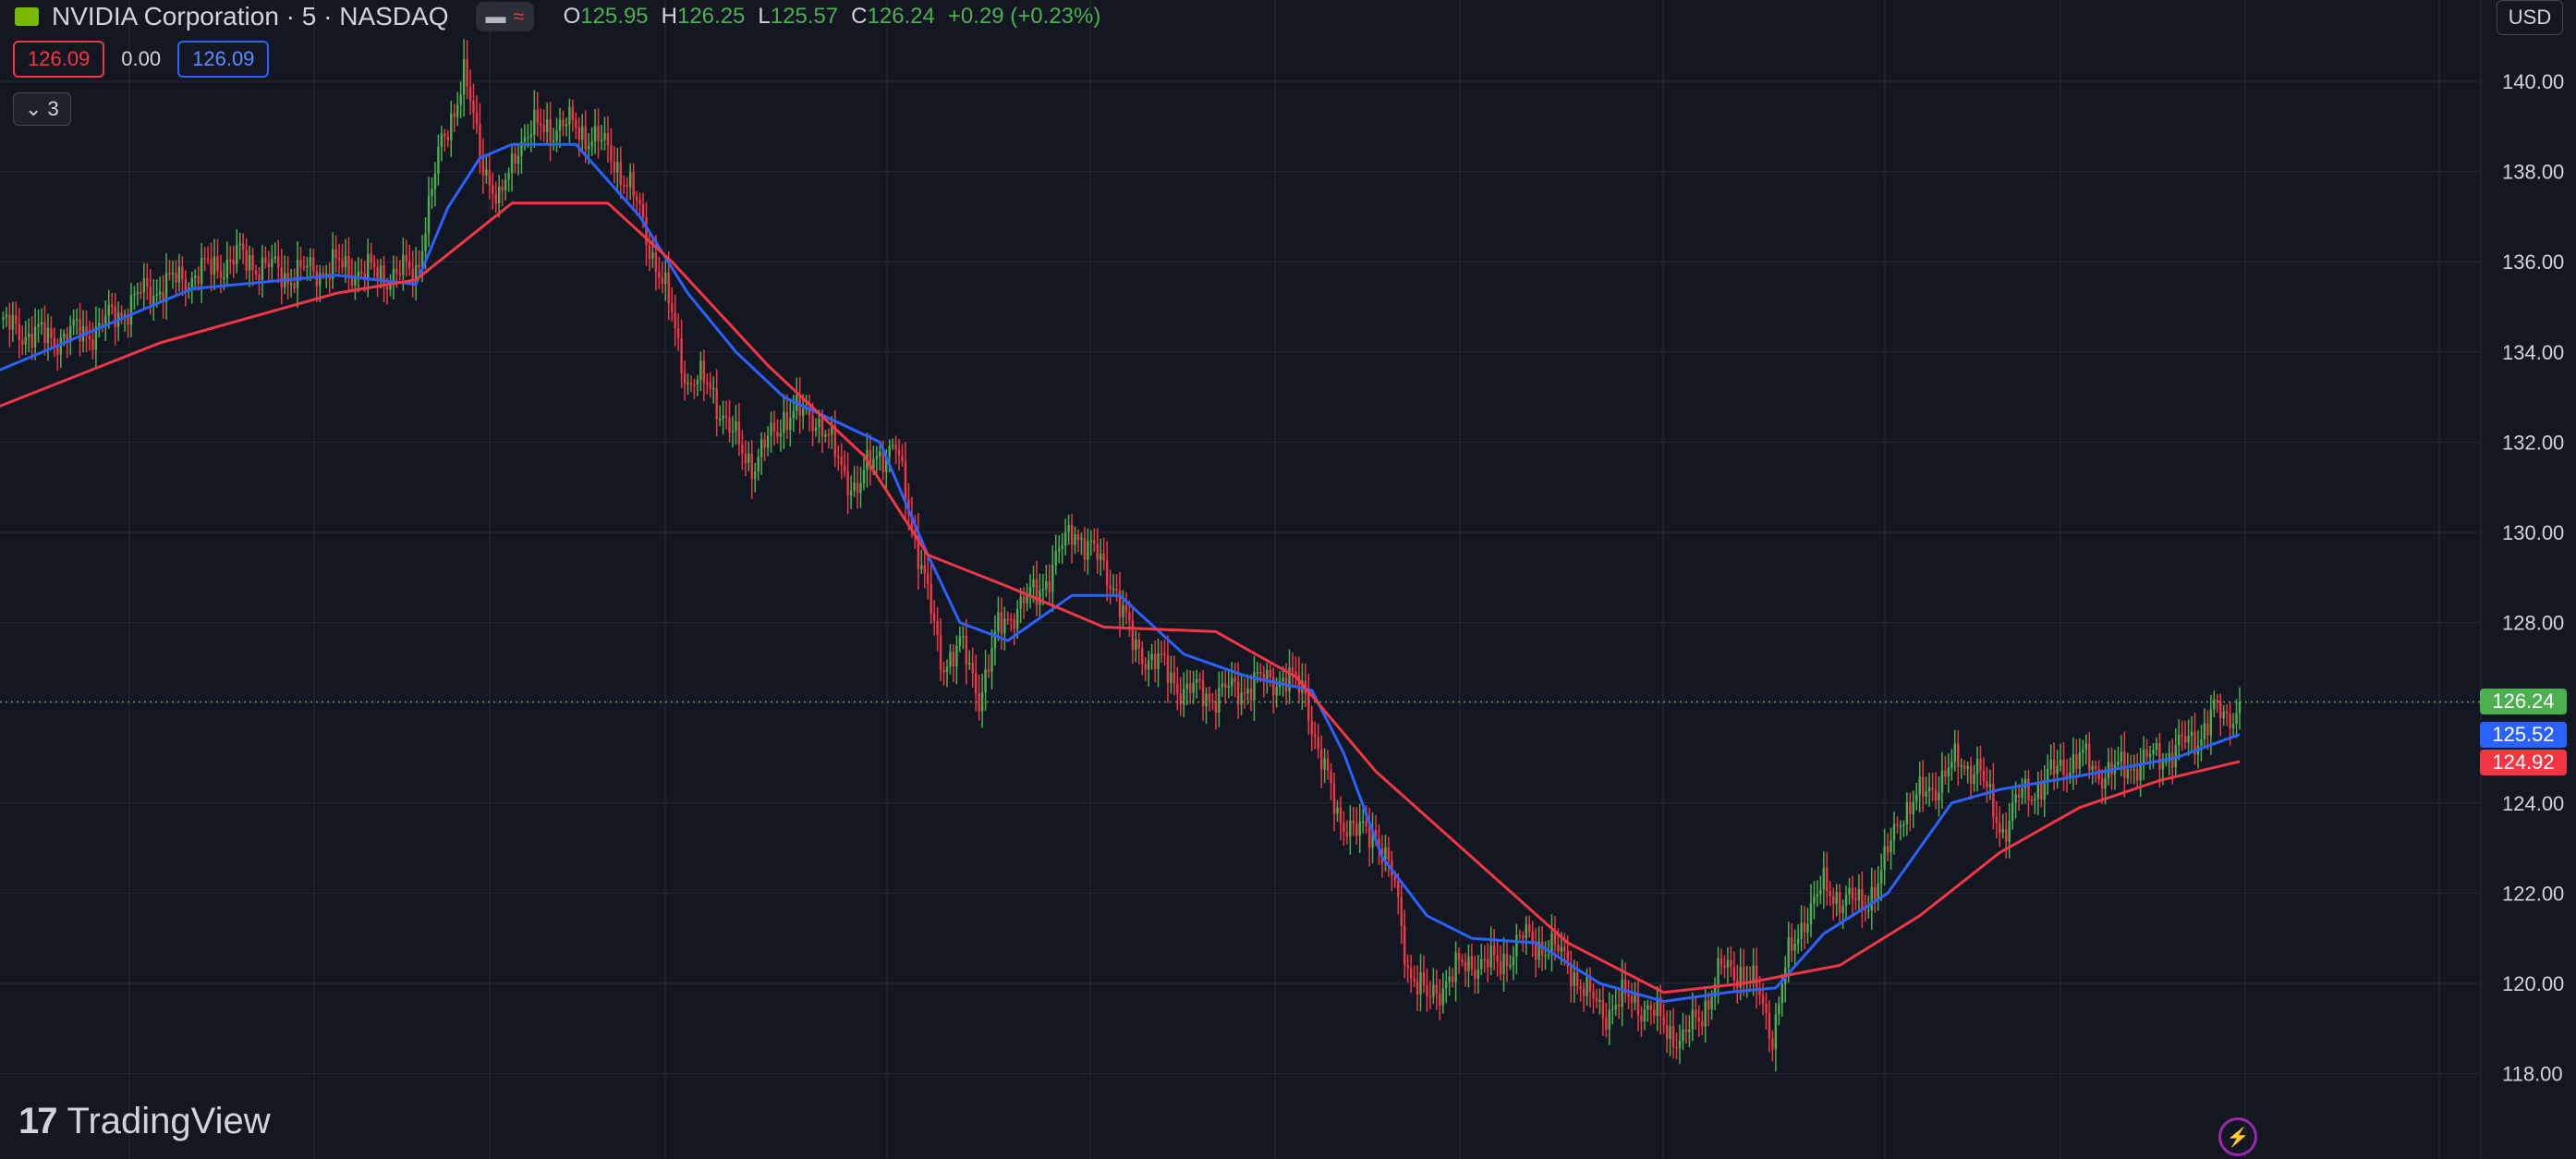 The height and width of the screenshot is (1159, 2576). I want to click on ema-slow-value: 126.09, so click(59, 59).